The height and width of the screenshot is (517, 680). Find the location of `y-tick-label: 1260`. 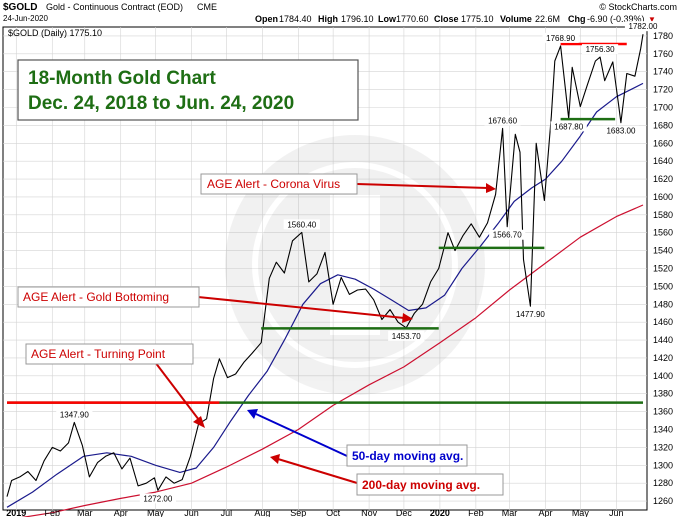

y-tick-label: 1260 is located at coordinates (663, 501).